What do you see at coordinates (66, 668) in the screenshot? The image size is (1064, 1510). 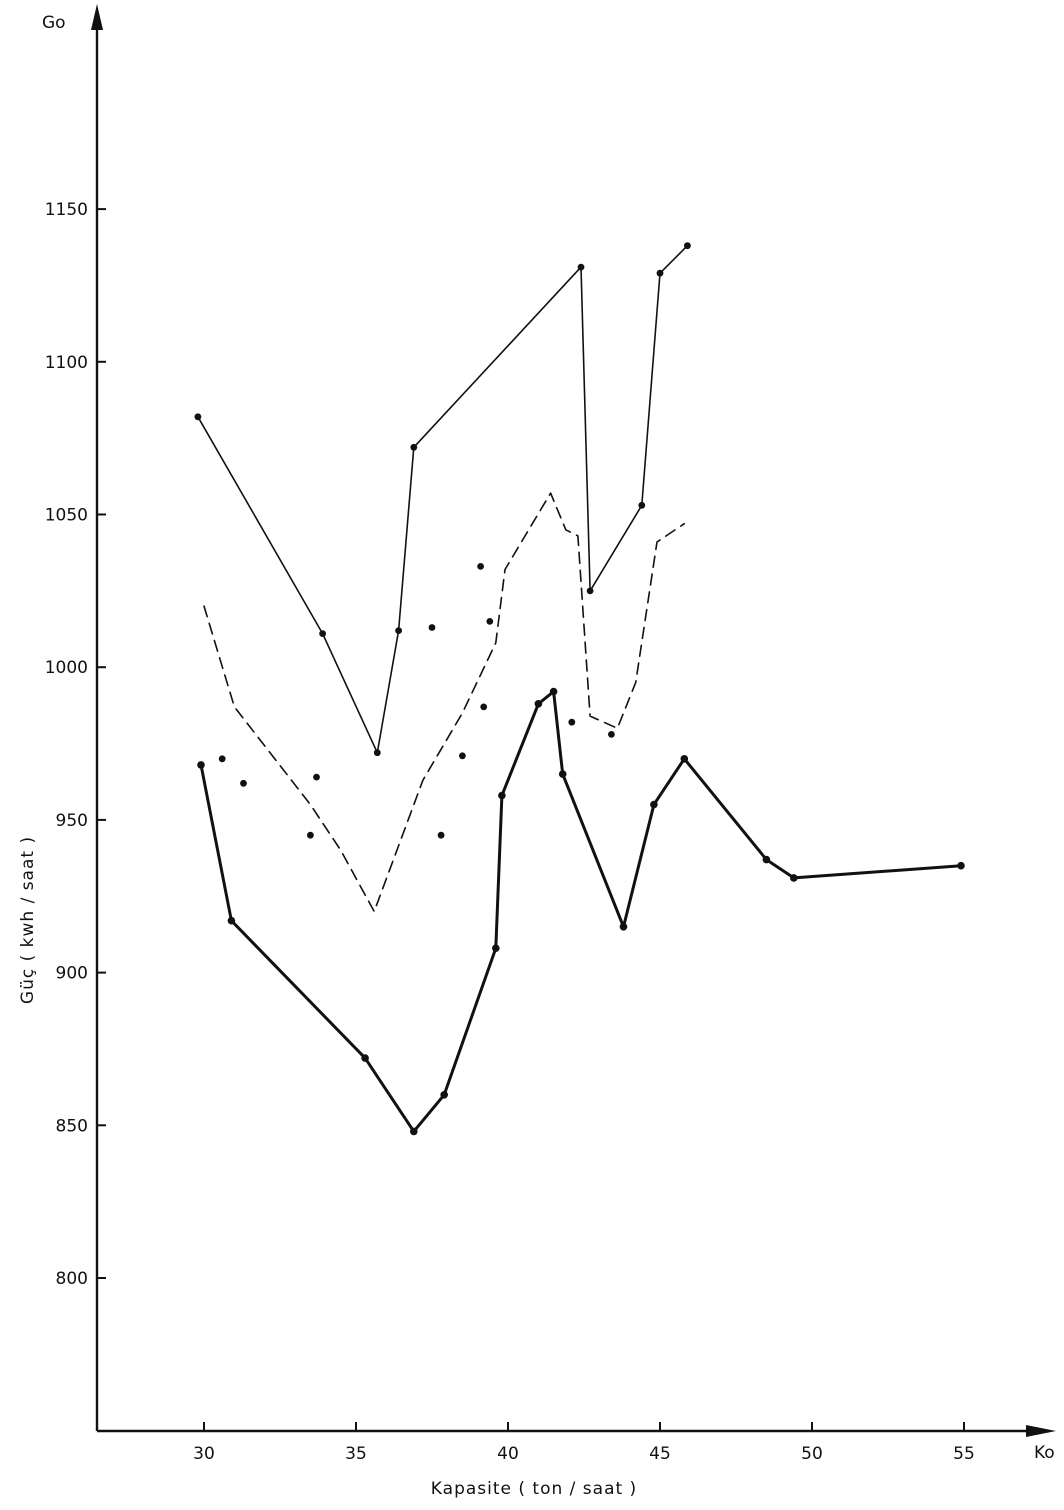 I see `y-tick-label-1000: 1000` at bounding box center [66, 668].